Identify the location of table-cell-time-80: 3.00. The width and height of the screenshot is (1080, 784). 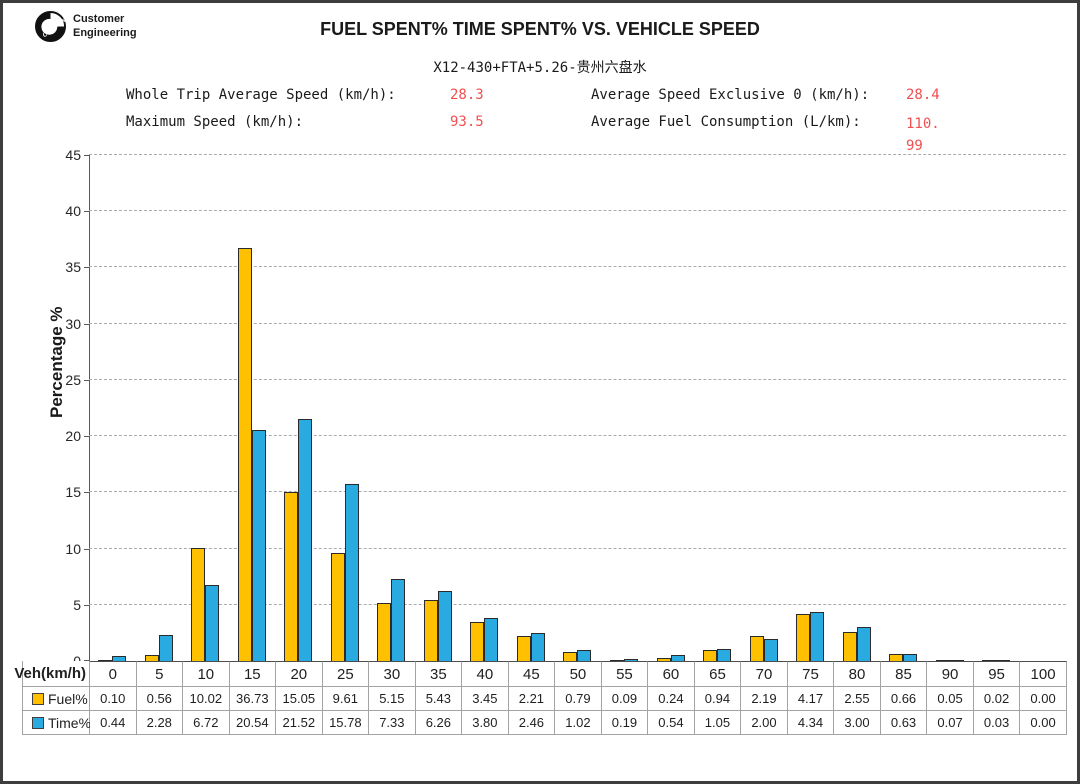
(857, 723).